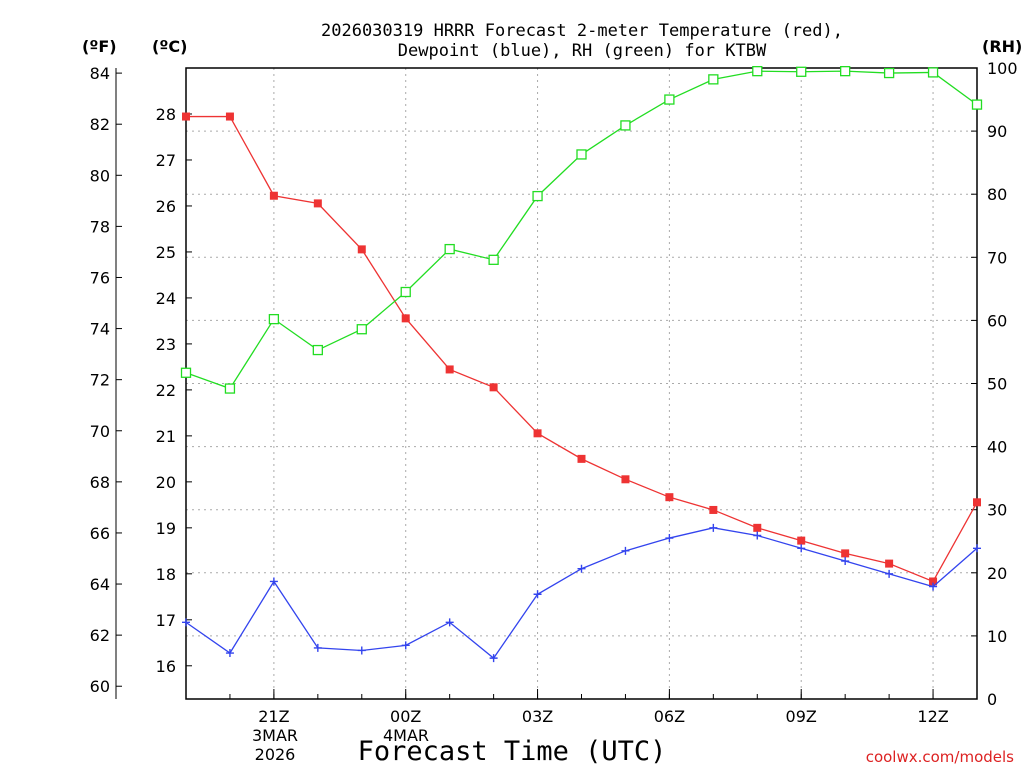  I want to click on fahrenheit-tick-label: 76, so click(100, 277).